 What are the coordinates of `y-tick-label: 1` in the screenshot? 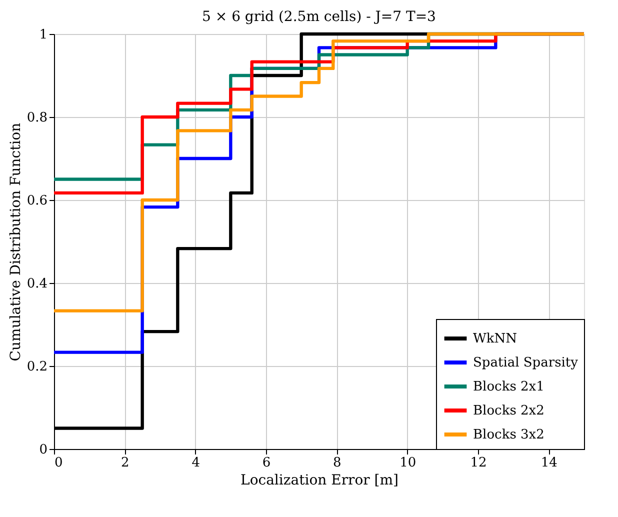 It's located at (43, 35).